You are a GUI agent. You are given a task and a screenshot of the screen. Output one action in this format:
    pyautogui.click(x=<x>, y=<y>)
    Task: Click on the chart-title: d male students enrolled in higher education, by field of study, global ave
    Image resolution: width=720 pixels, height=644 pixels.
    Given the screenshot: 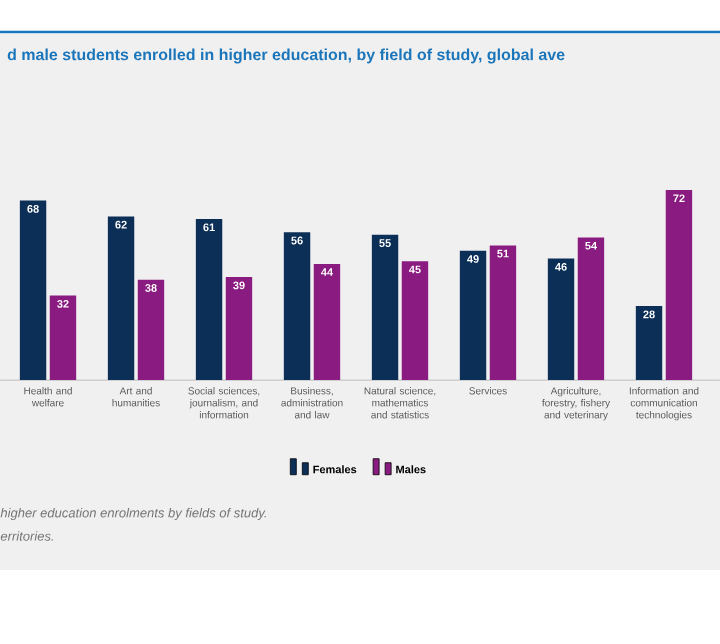 What is the action you would take?
    pyautogui.click(x=286, y=56)
    